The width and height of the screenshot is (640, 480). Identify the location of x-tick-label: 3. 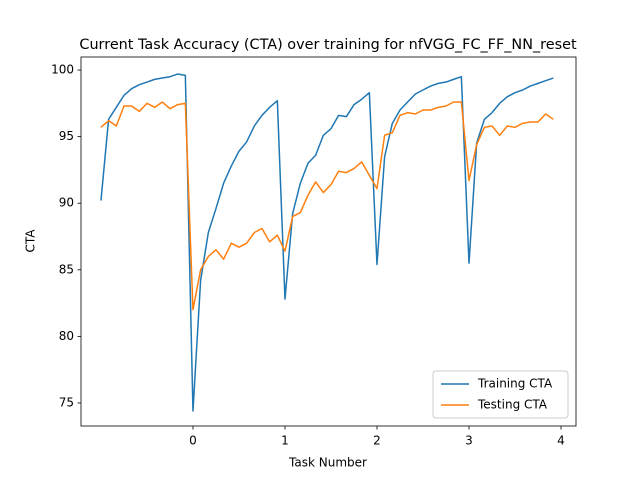
(469, 441).